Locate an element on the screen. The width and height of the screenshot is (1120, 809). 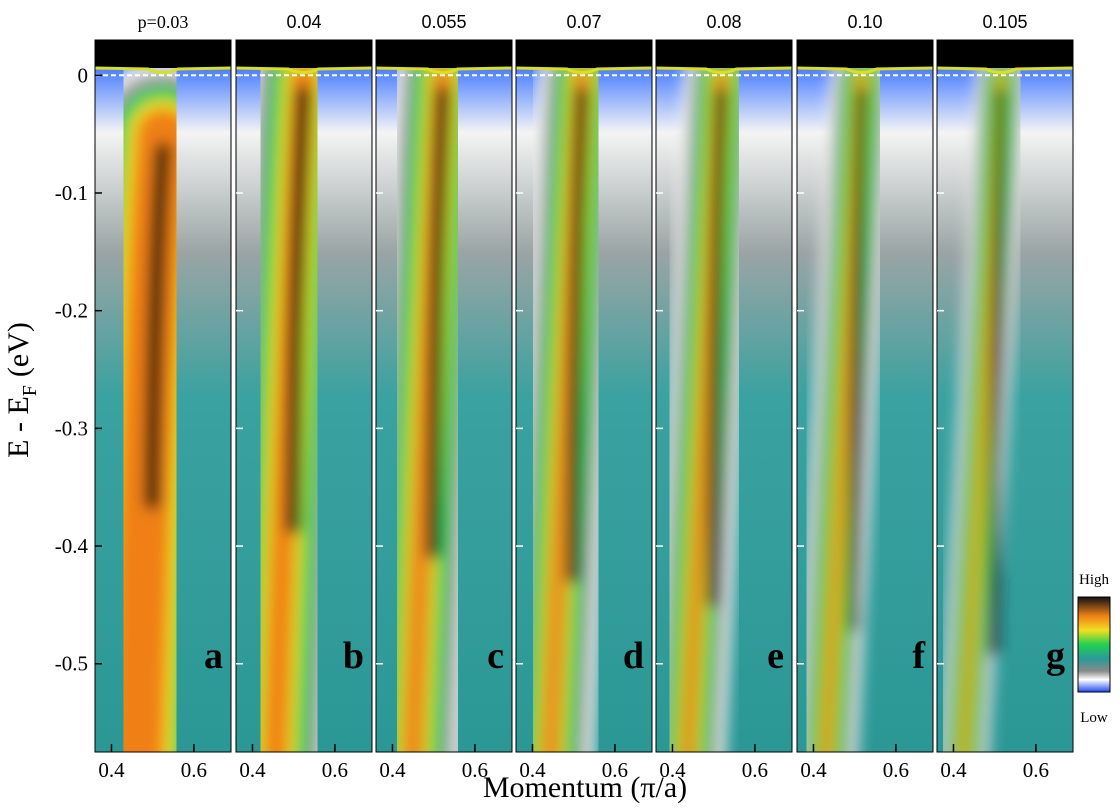
y-label-unit: (eV) is located at coordinates (18, 349).